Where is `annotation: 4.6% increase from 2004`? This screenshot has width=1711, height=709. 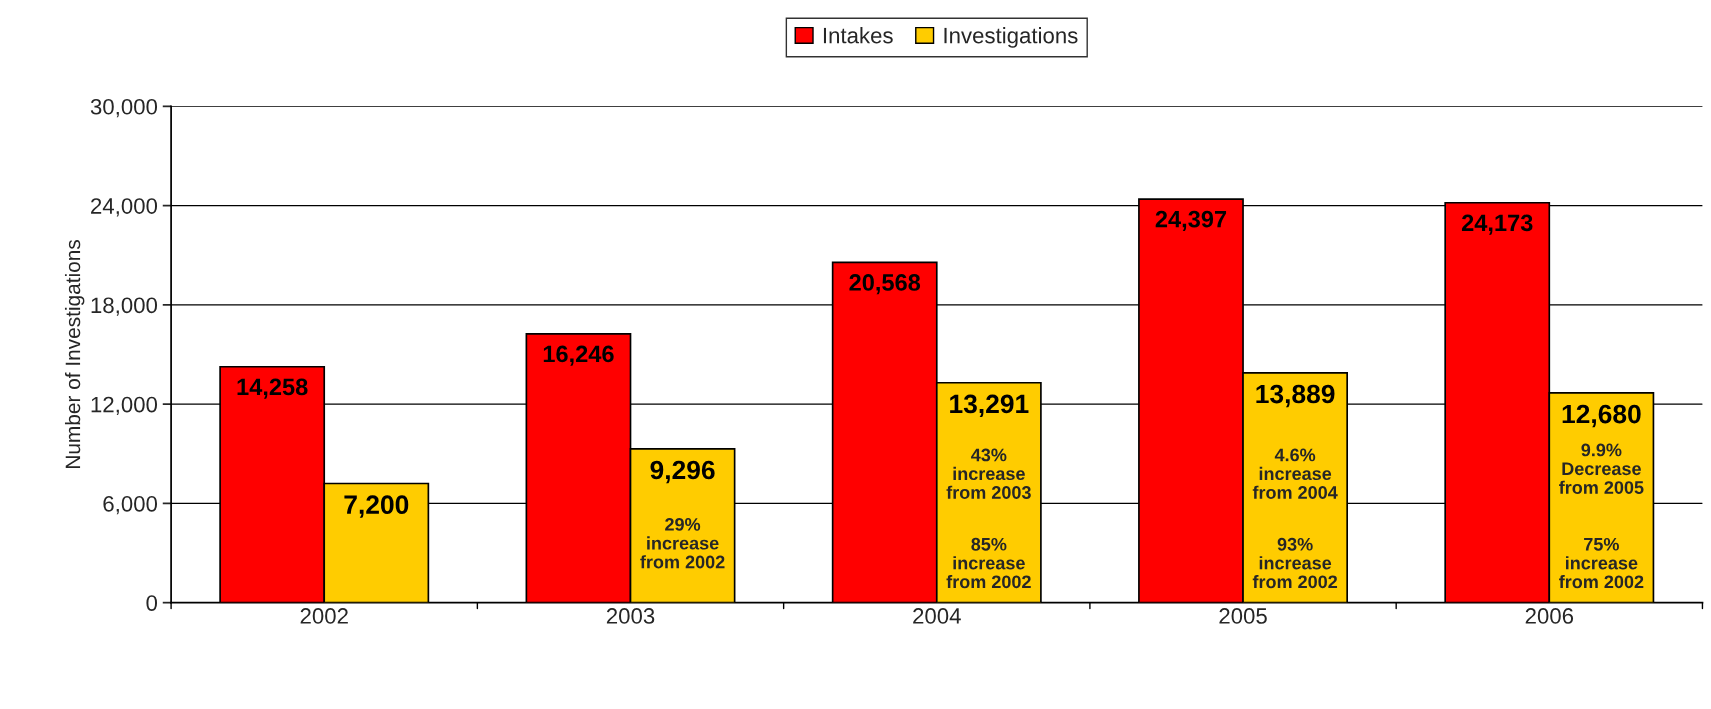 annotation: 4.6% increase from 2004 is located at coordinates (1295, 473).